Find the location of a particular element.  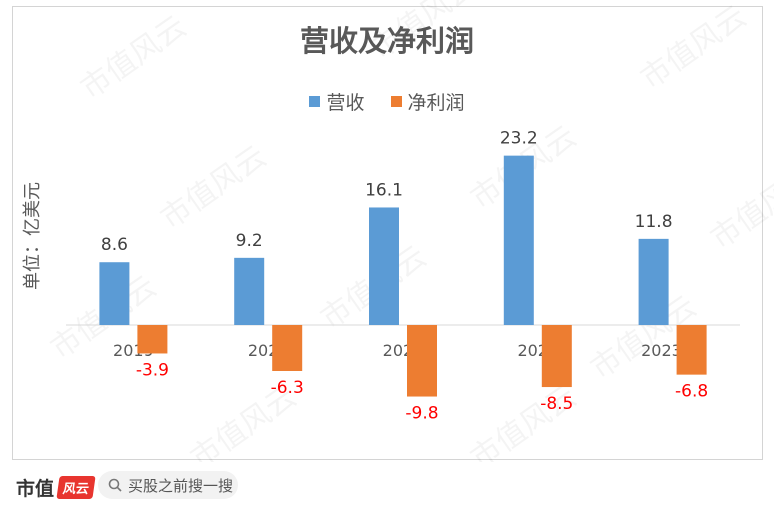

bar-net-profit-2020 is located at coordinates (287, 348).